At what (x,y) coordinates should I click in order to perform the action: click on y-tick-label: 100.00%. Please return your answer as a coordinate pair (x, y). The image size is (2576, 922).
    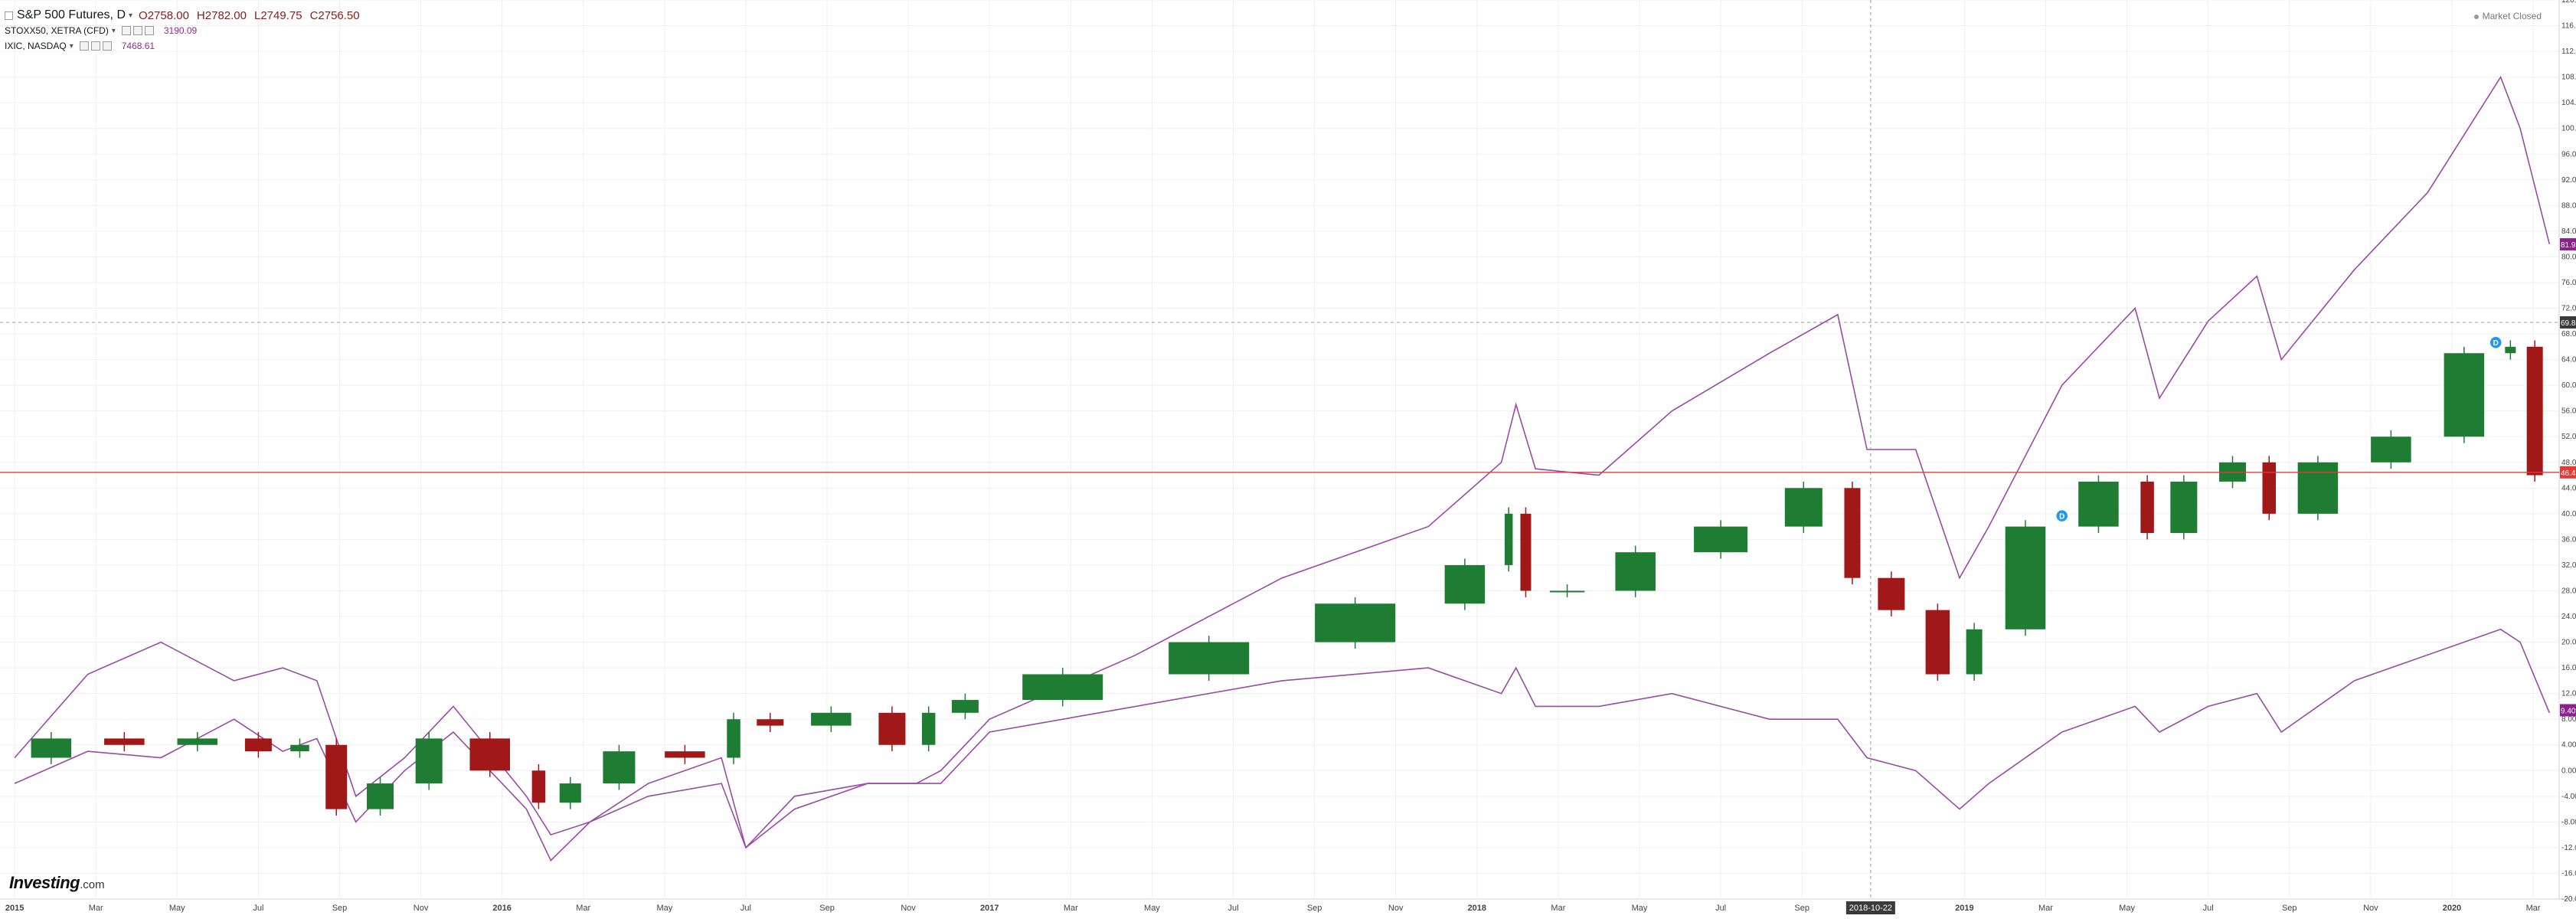
    Looking at the image, I should click on (2568, 129).